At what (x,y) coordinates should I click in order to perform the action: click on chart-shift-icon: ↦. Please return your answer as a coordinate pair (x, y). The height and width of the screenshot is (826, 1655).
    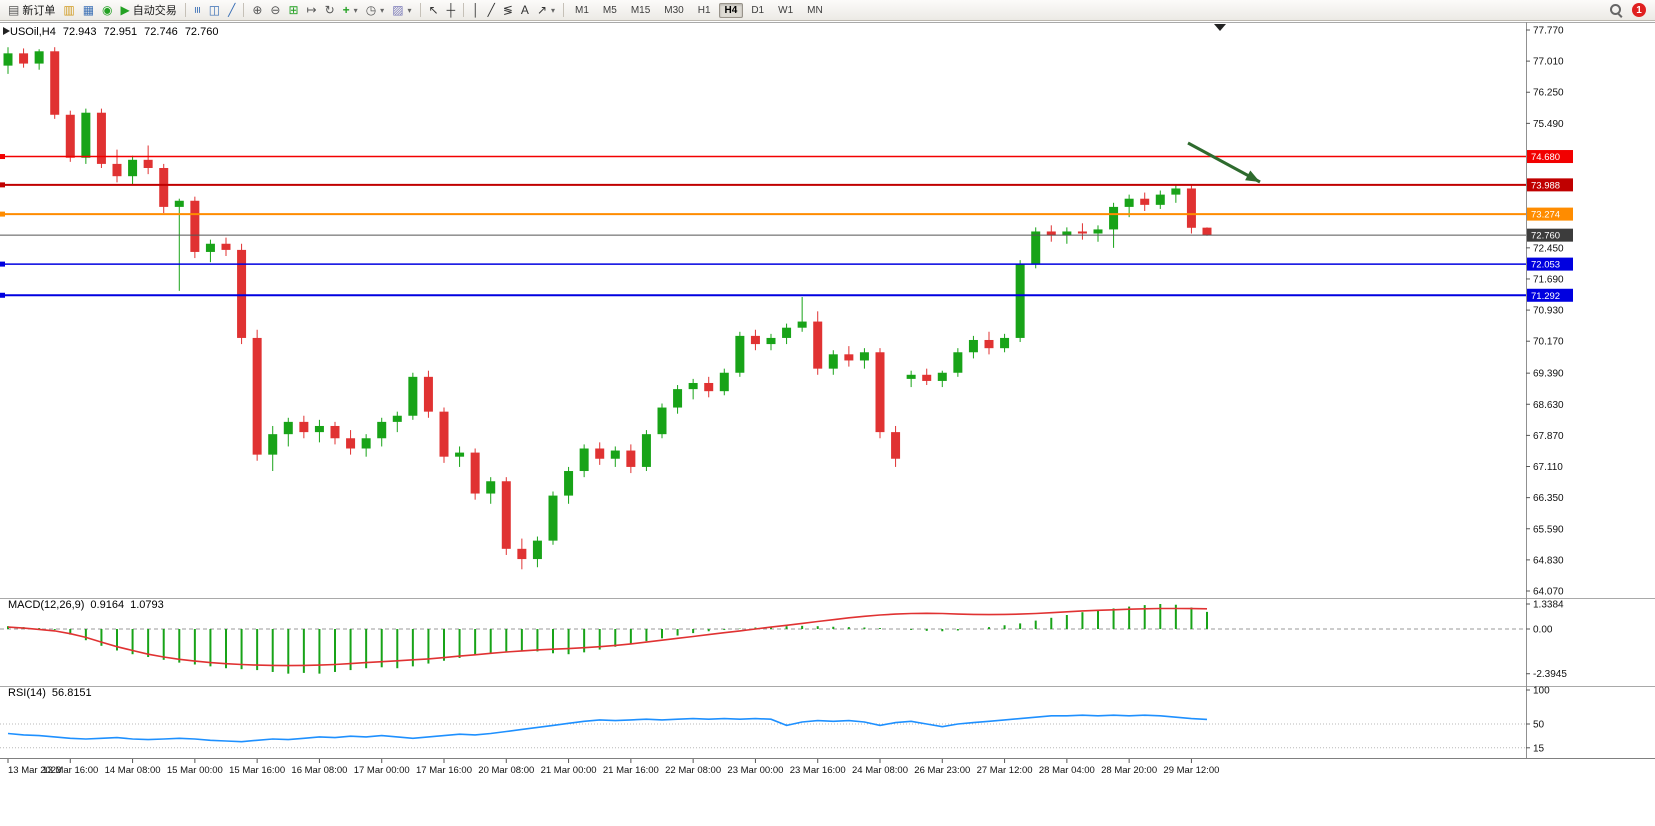
    Looking at the image, I should click on (311, 10).